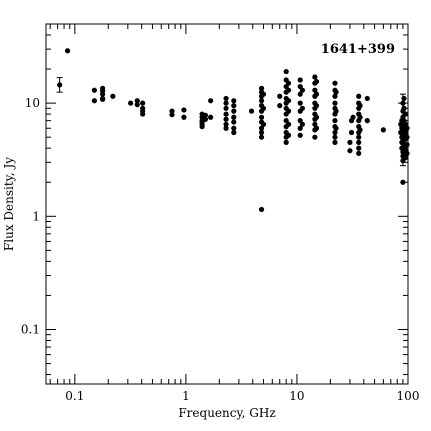  What do you see at coordinates (358, 49) in the screenshot?
I see `source-label: 1641+399` at bounding box center [358, 49].